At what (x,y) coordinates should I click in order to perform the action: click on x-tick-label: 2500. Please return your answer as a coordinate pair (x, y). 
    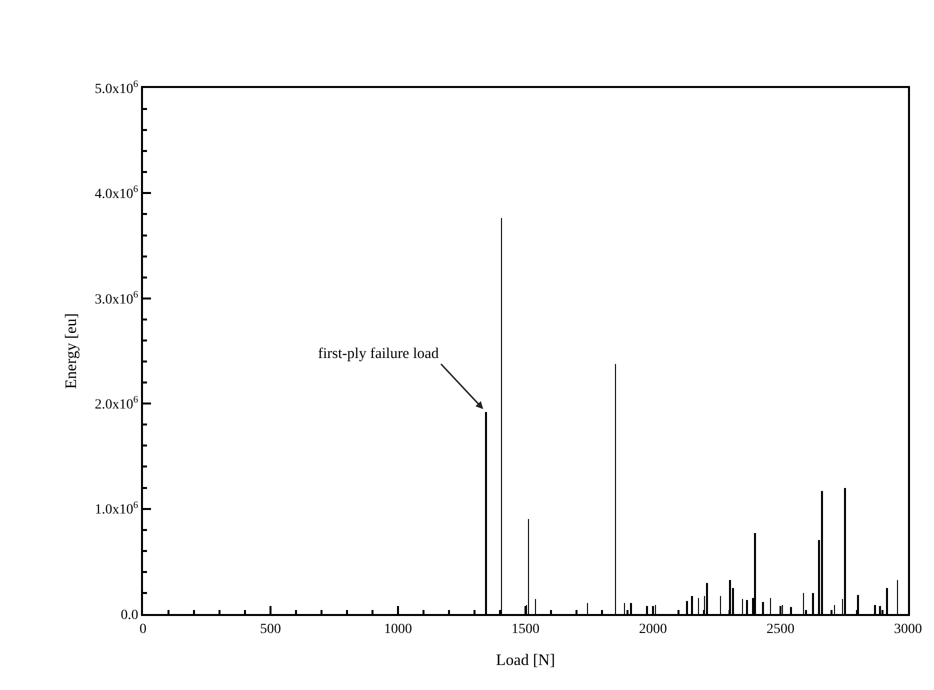
    Looking at the image, I should click on (780, 629).